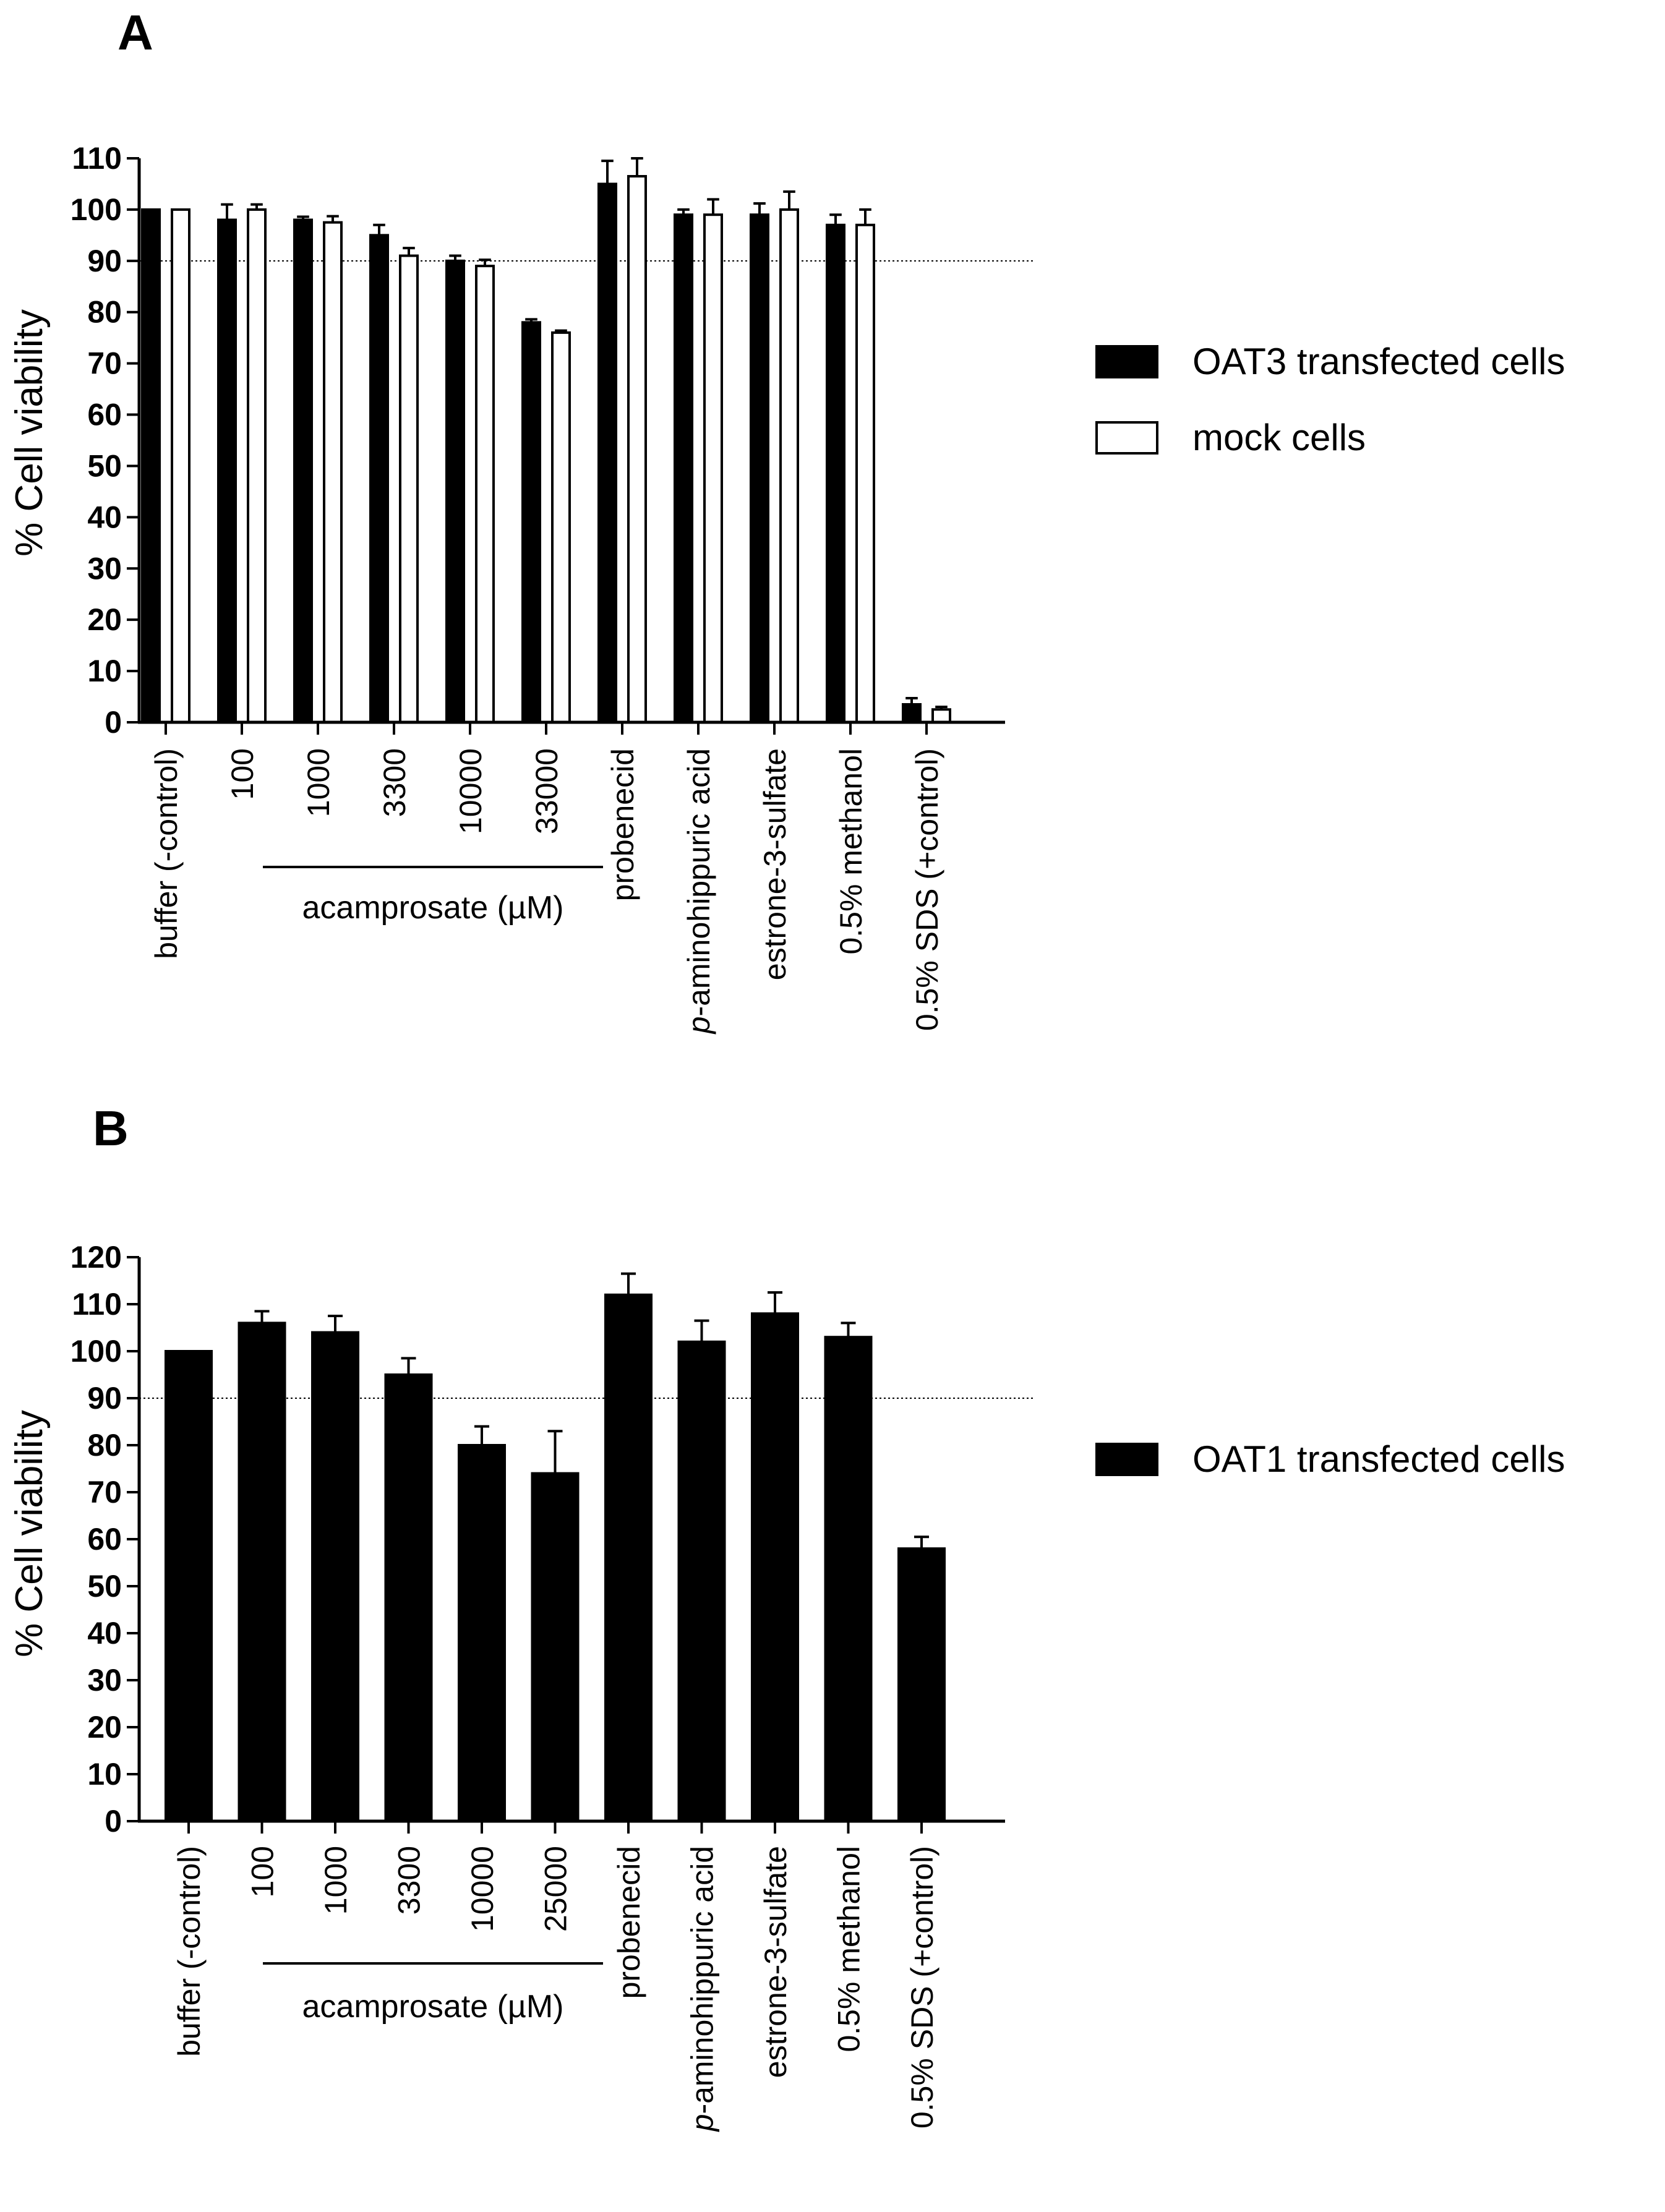  I want to click on x-label-b-4: 10000, so click(483, 1889).